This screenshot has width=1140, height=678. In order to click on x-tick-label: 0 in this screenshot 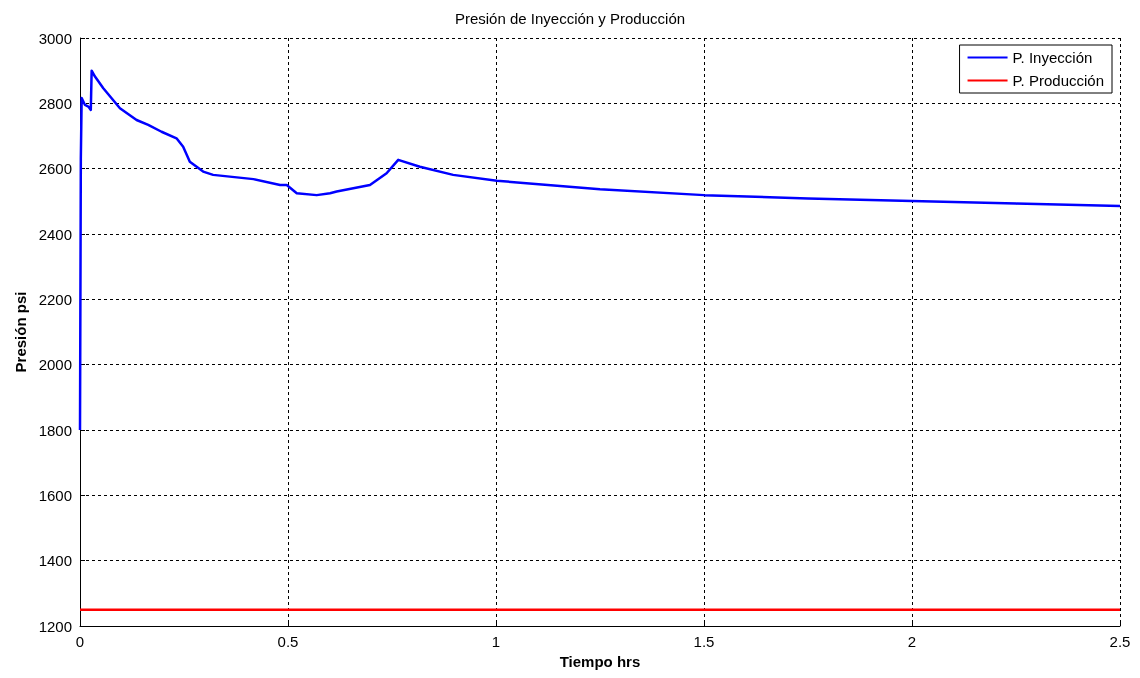, I will do `click(80, 641)`.